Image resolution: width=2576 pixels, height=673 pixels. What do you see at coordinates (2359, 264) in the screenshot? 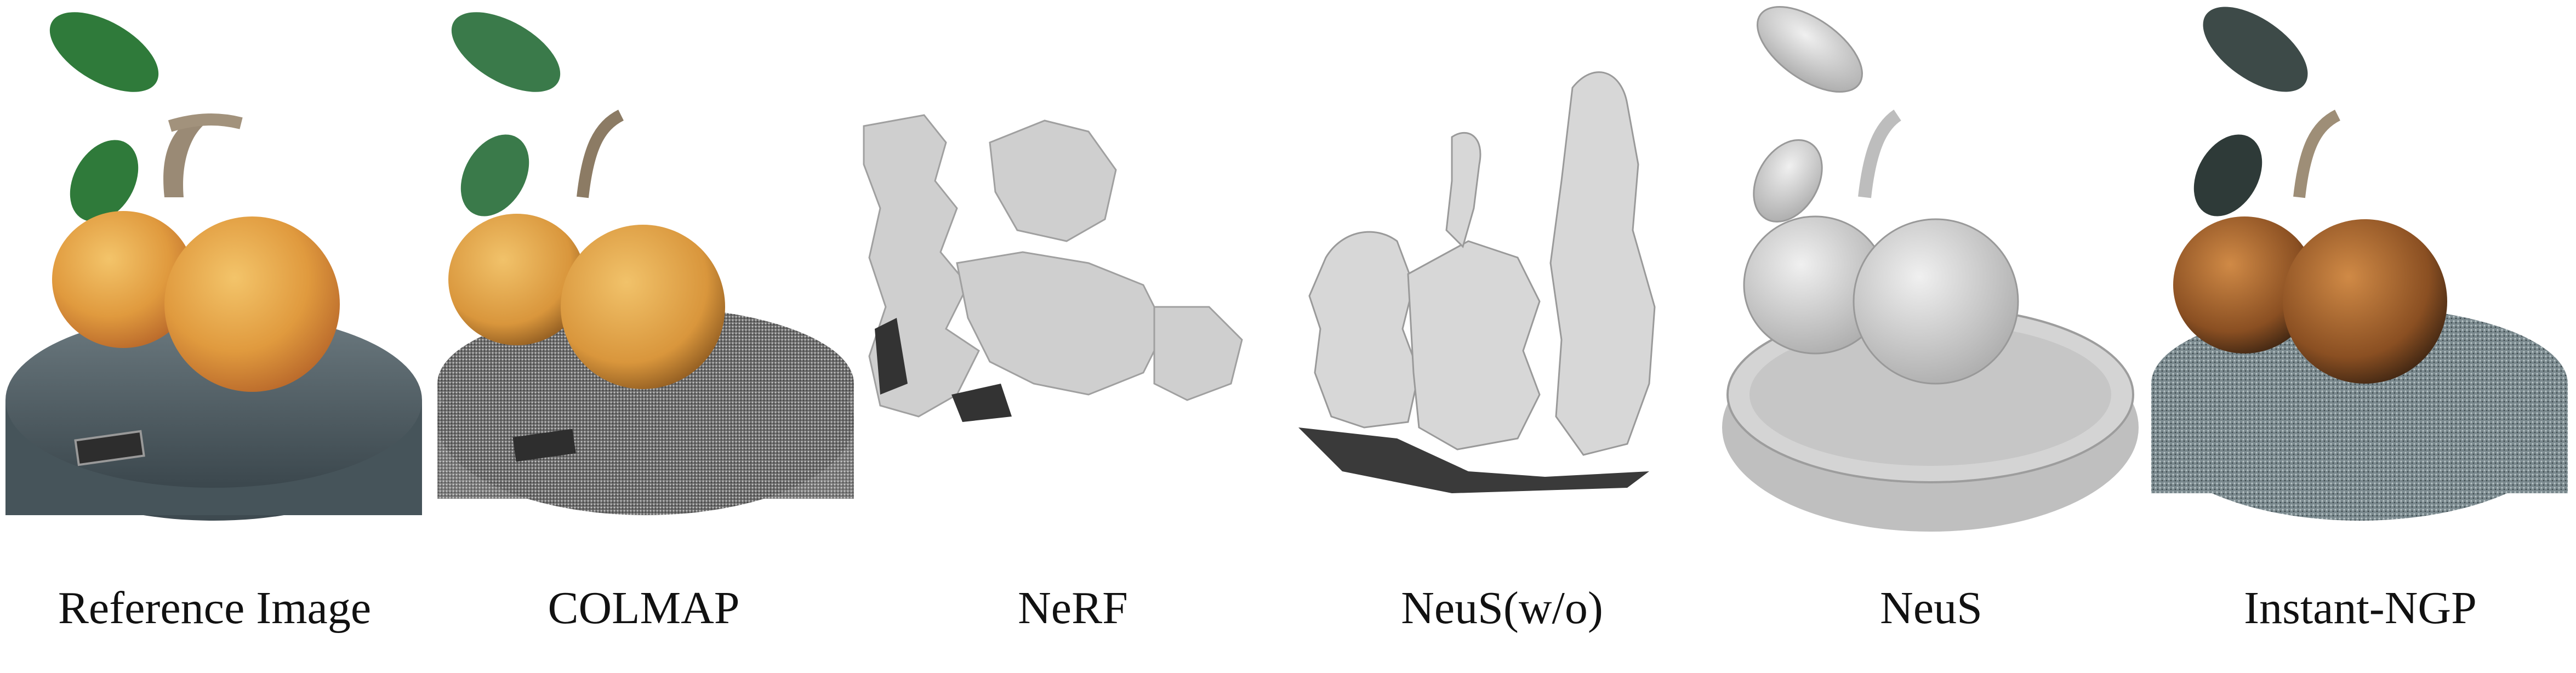
I see `instant-ngp-render` at bounding box center [2359, 264].